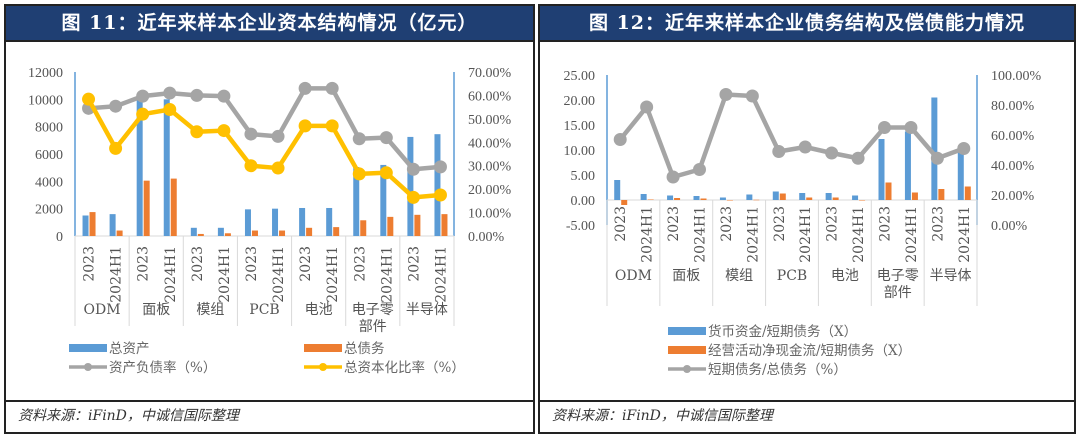 The image size is (1080, 438). What do you see at coordinates (1009, 226) in the screenshot?
I see `y2-tick-label: 0.00%` at bounding box center [1009, 226].